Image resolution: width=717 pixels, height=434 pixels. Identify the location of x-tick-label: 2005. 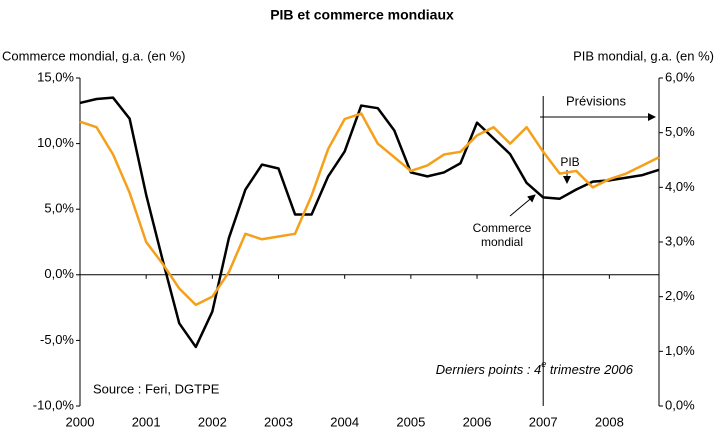
(410, 421).